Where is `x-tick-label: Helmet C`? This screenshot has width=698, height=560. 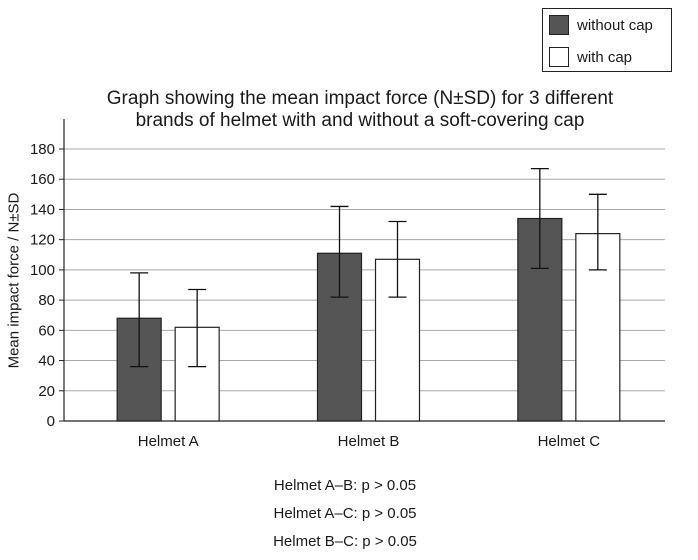 x-tick-label: Helmet C is located at coordinates (569, 441).